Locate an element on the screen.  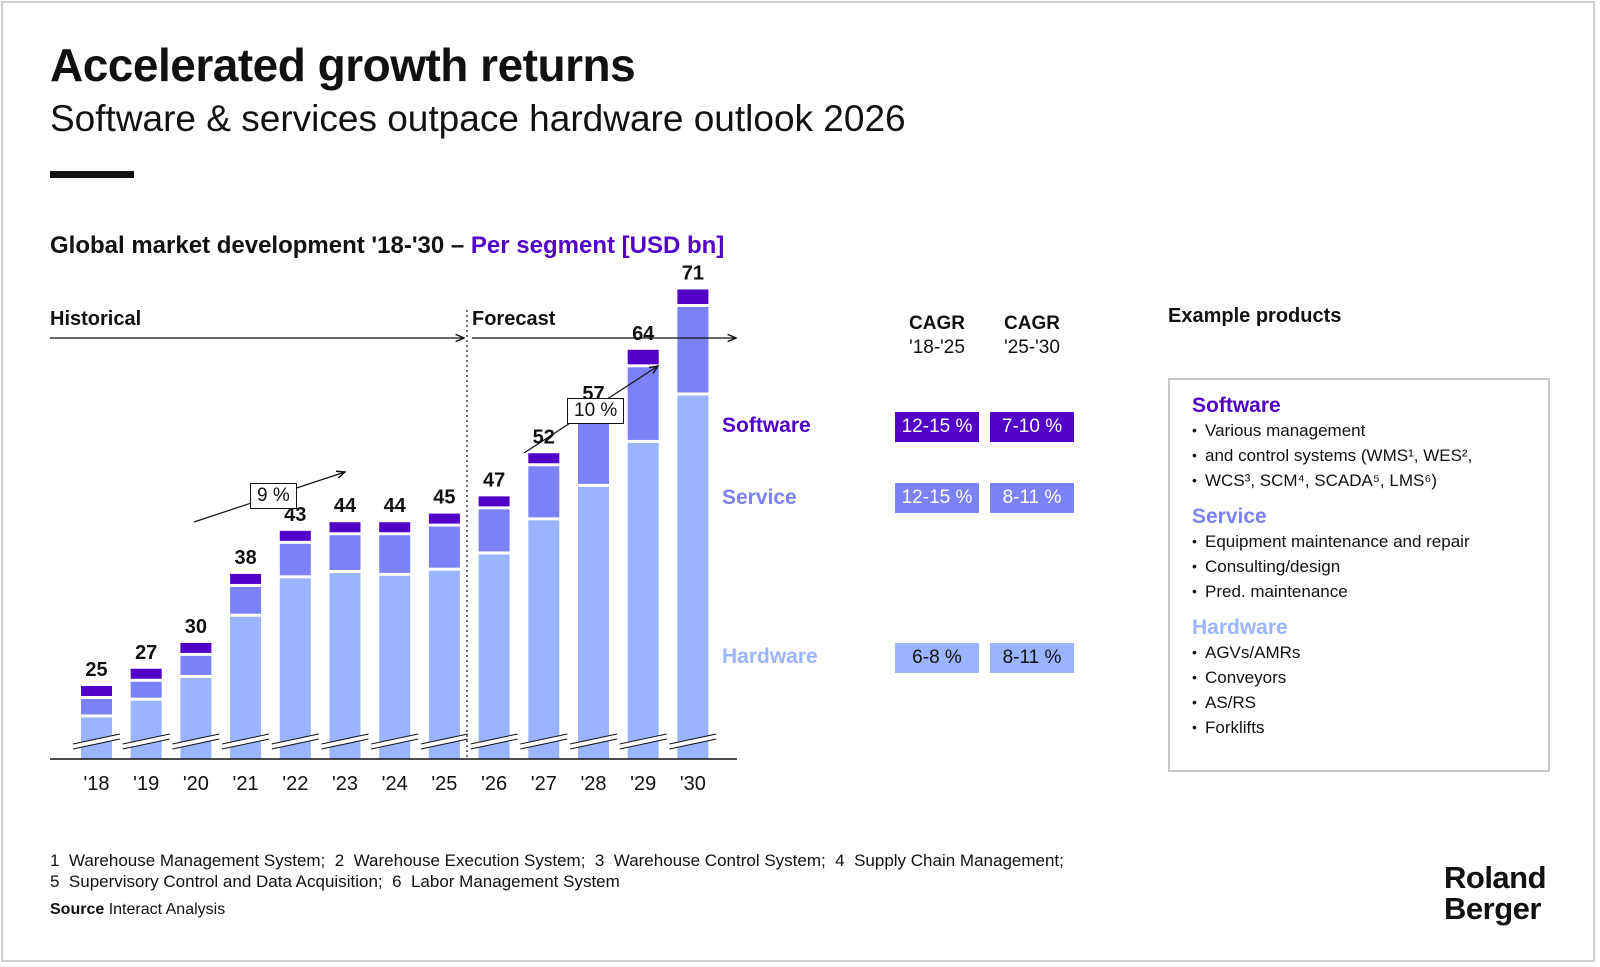
x-tick-label: '19 is located at coordinates (146, 784).